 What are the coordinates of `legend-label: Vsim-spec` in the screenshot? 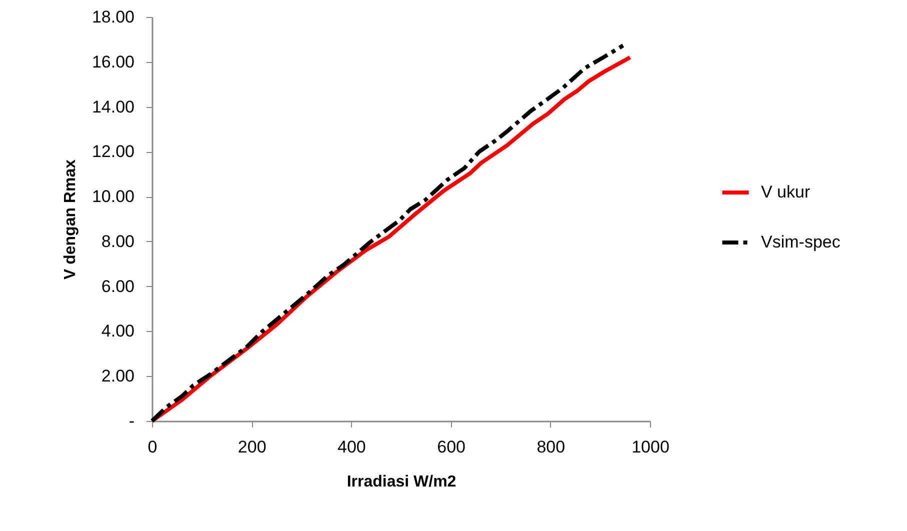 It's located at (801, 242).